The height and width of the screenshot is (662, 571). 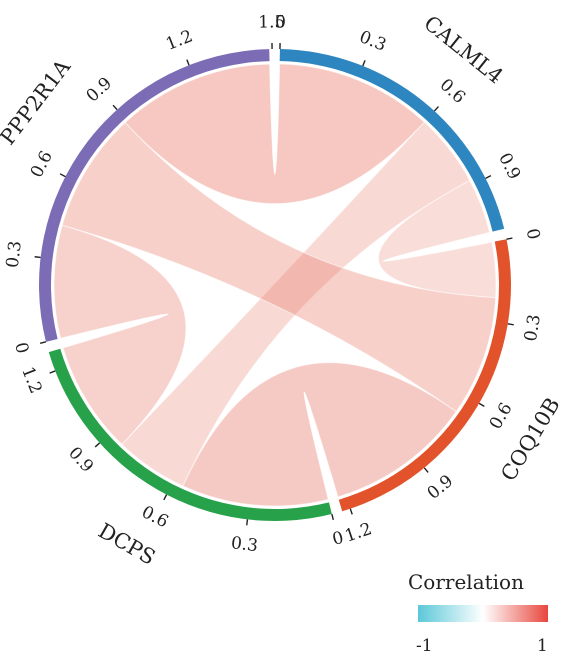 I want to click on tick-label-ppp2r1a-4: 1.2, so click(x=179, y=40).